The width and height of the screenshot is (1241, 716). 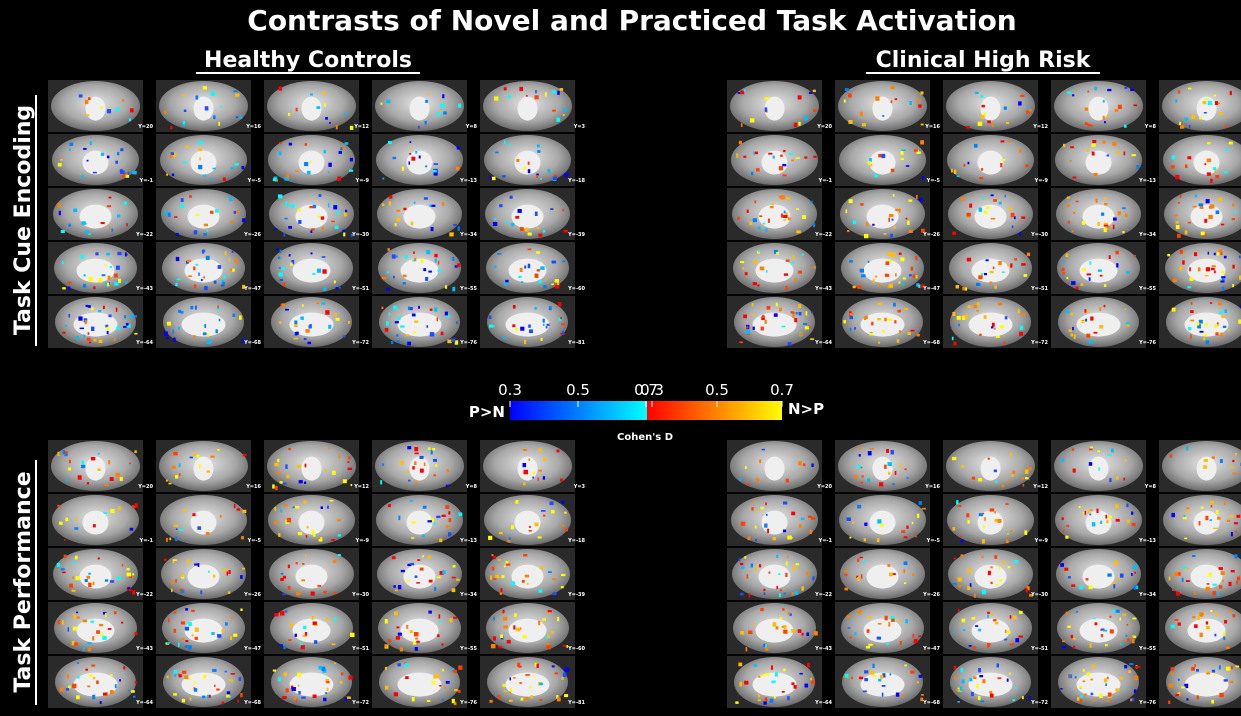 I want to click on slice-panel: Y=-13, so click(x=425, y=160).